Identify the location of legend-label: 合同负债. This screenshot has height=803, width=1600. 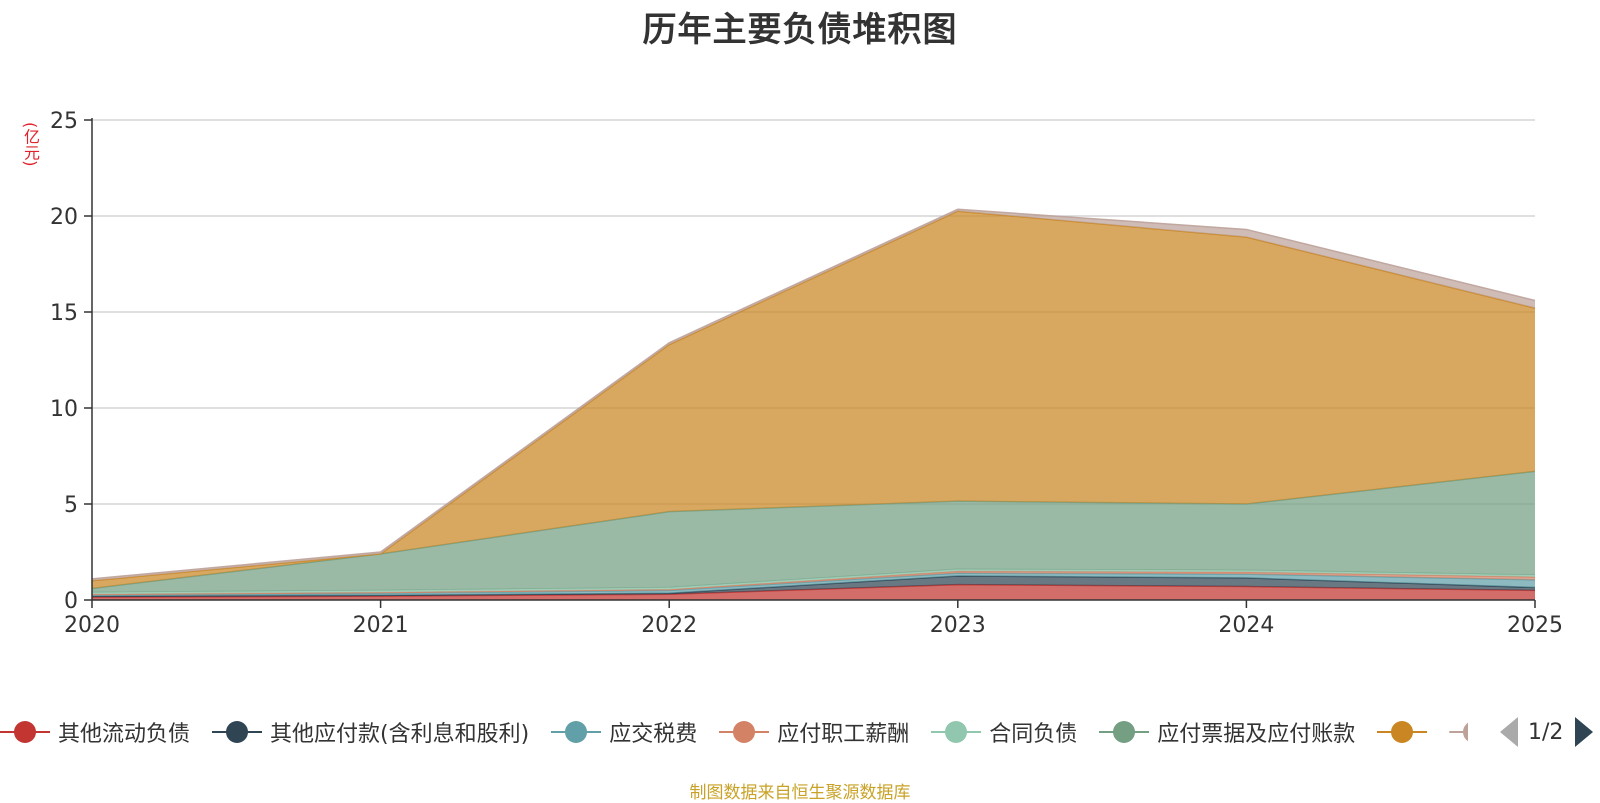
(1033, 734).